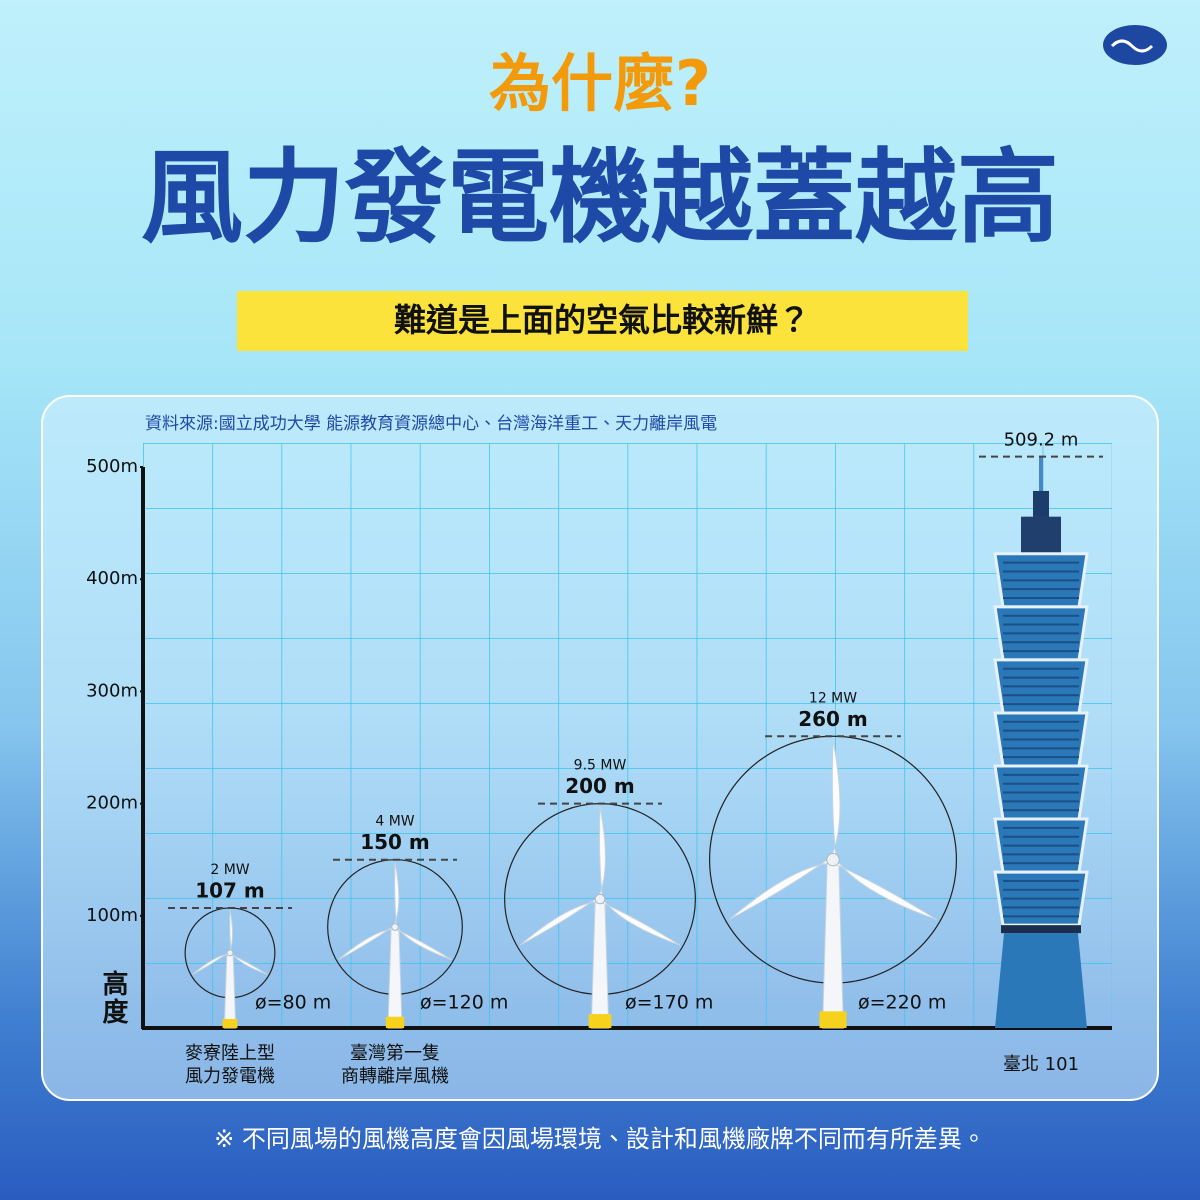 The height and width of the screenshot is (1200, 1200). I want to click on height-label: 150 m, so click(395, 842).